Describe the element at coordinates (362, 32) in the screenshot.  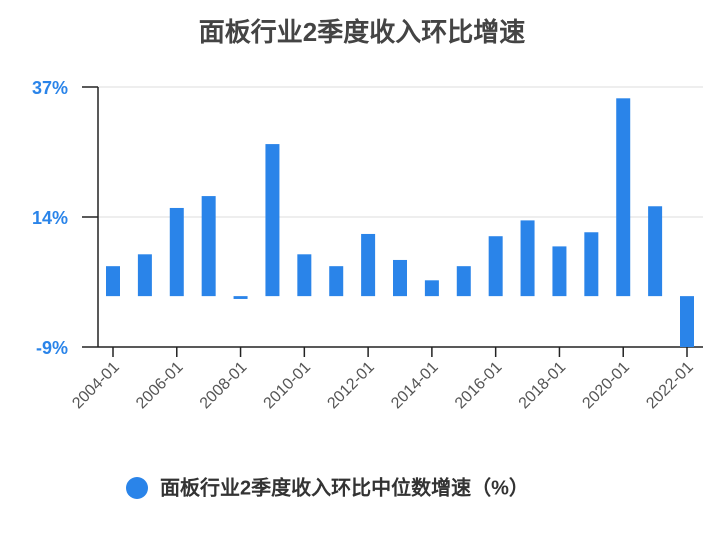
I see `chart-title: 面板行业2季度收入环比增速` at that location.